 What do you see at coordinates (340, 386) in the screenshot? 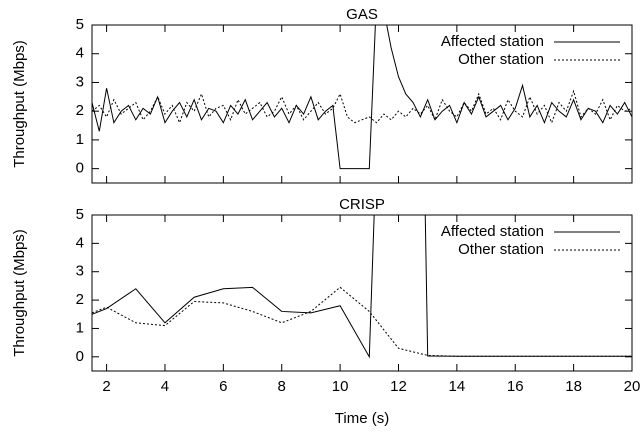
I see `x-tick-label: 10` at bounding box center [340, 386].